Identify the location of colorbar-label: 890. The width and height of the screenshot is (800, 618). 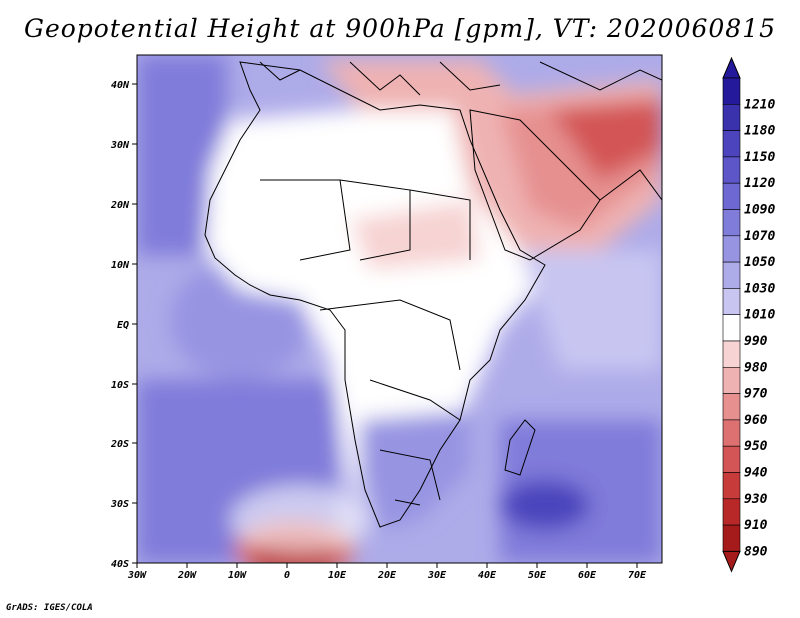
(756, 551).